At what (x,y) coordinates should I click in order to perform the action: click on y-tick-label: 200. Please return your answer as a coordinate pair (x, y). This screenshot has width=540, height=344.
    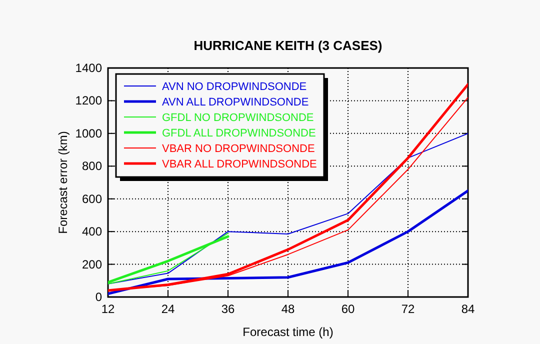
    Looking at the image, I should click on (92, 264).